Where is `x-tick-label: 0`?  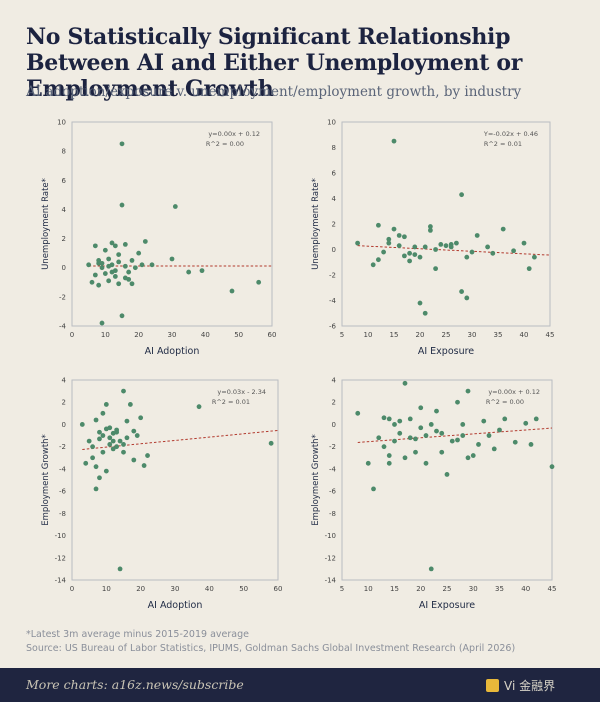 x-tick-label: 0 is located at coordinates (72, 589).